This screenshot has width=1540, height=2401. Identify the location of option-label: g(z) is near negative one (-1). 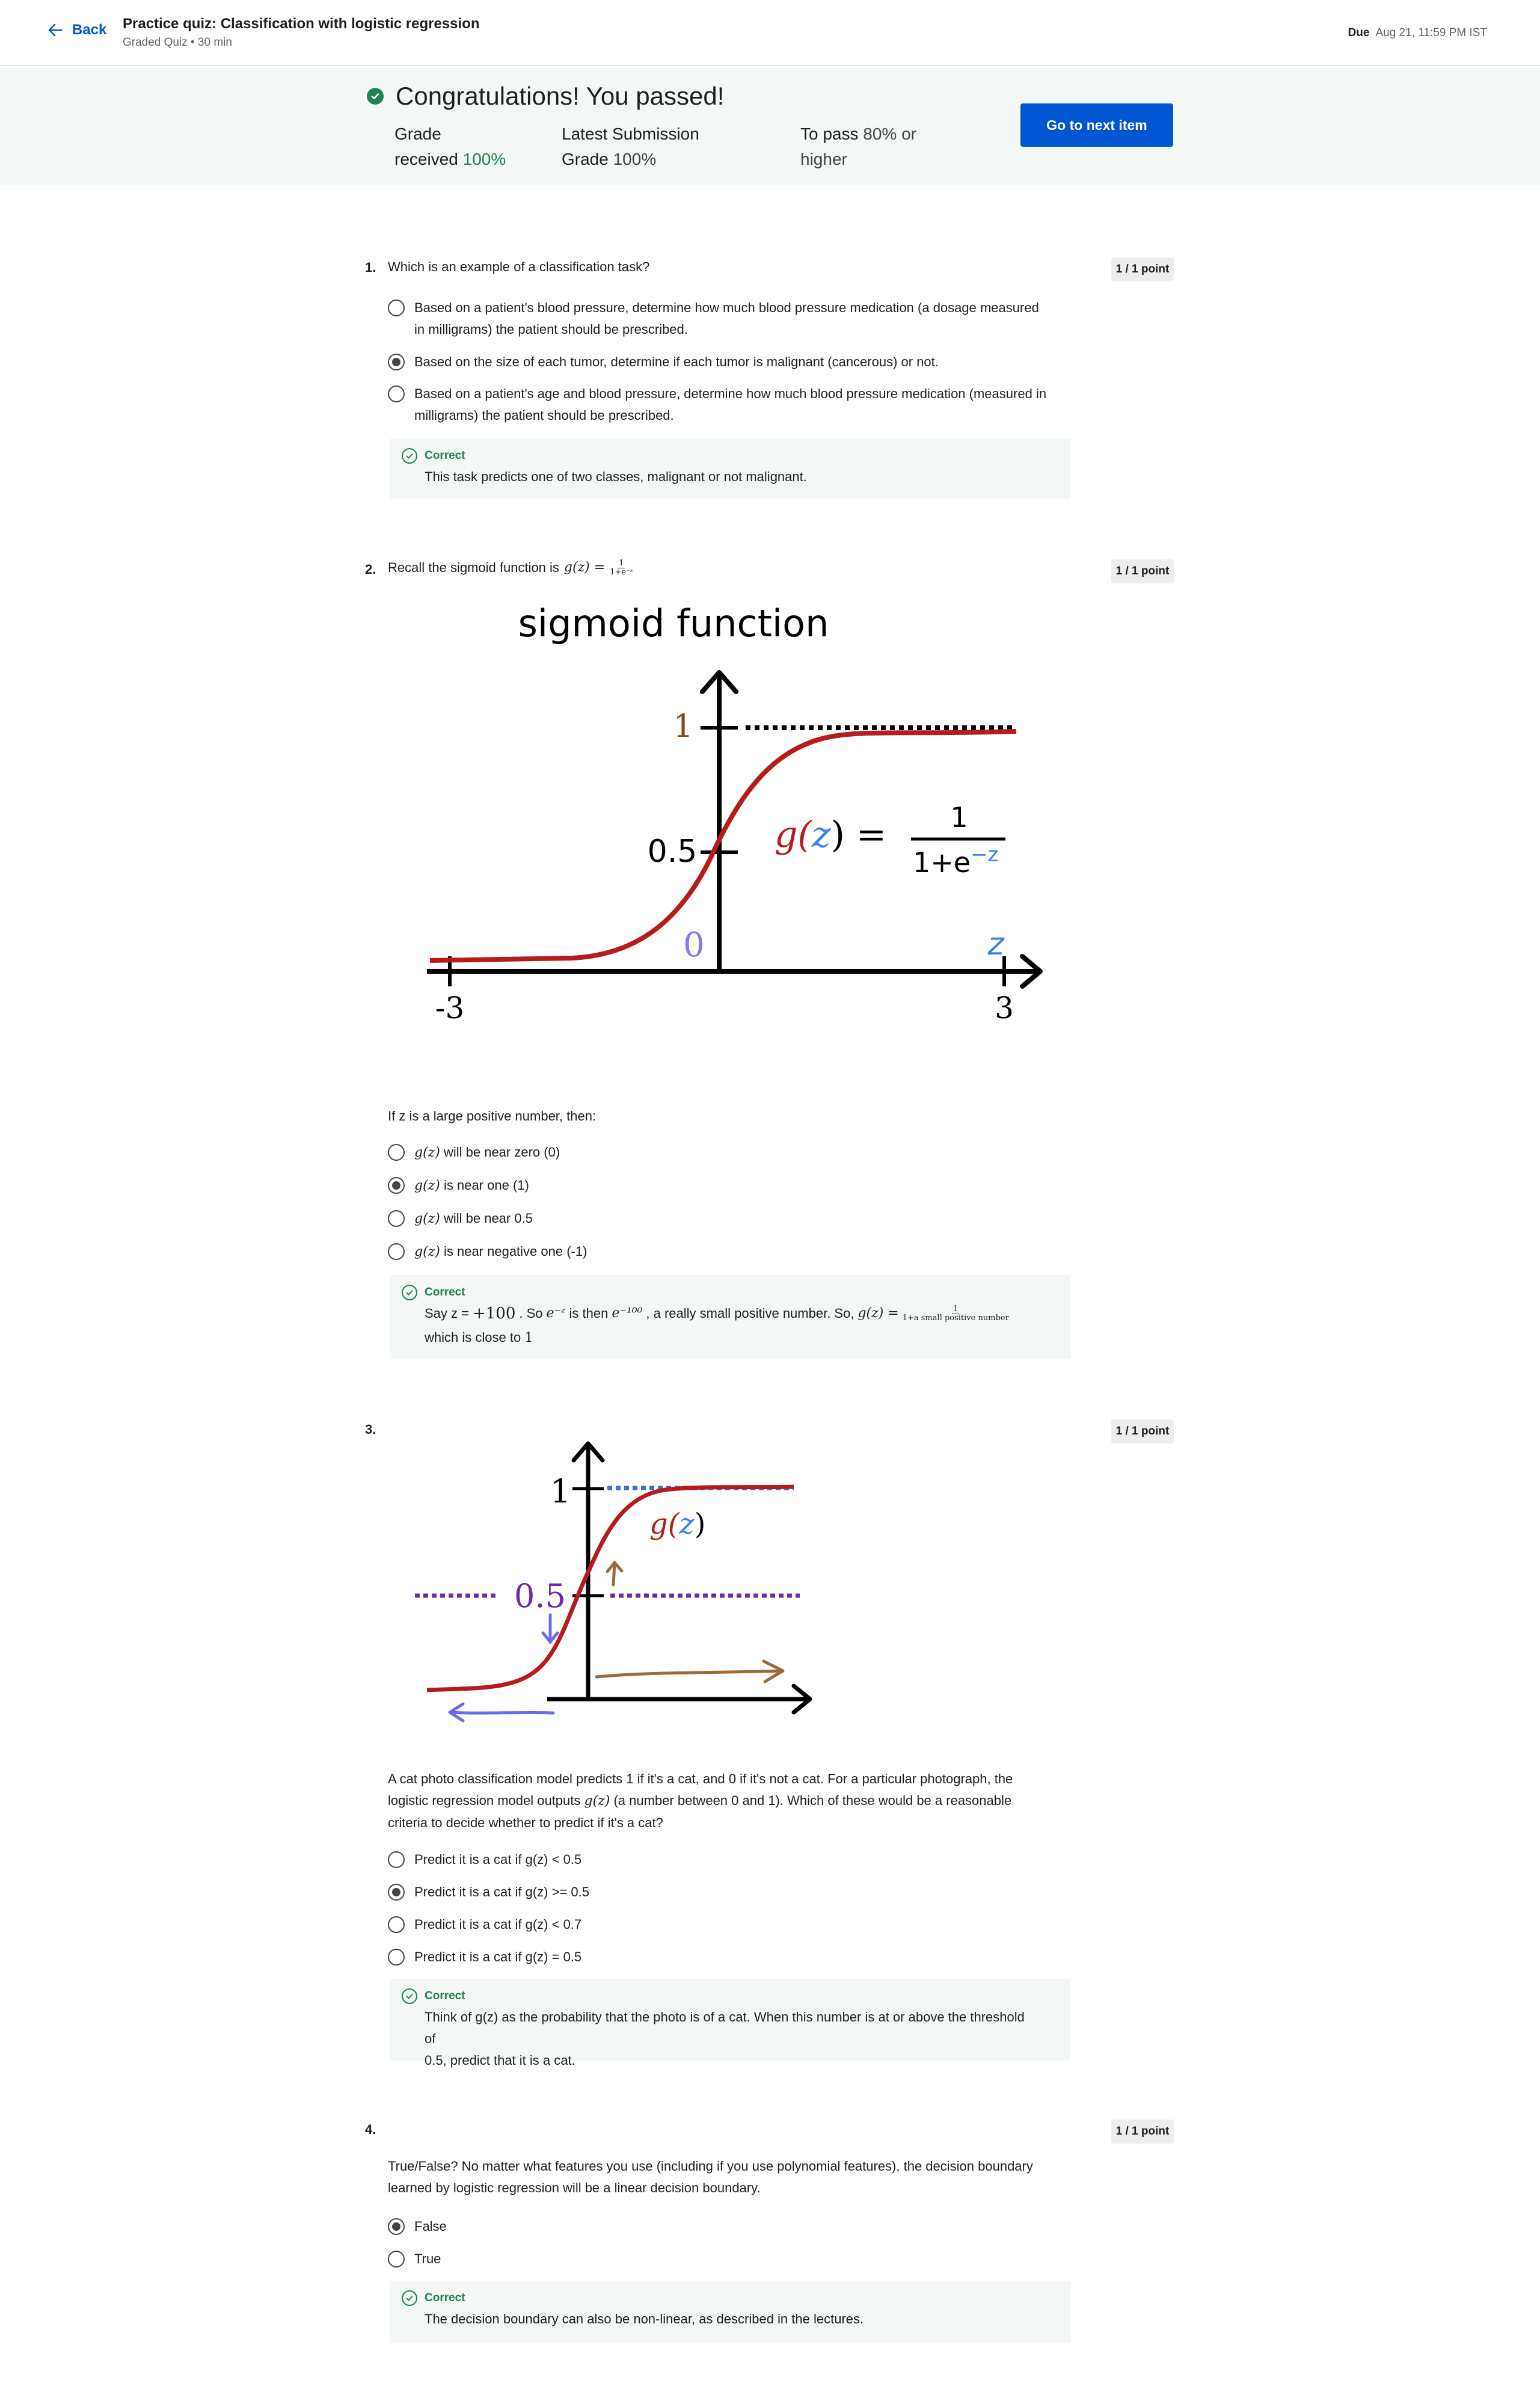
(500, 1252).